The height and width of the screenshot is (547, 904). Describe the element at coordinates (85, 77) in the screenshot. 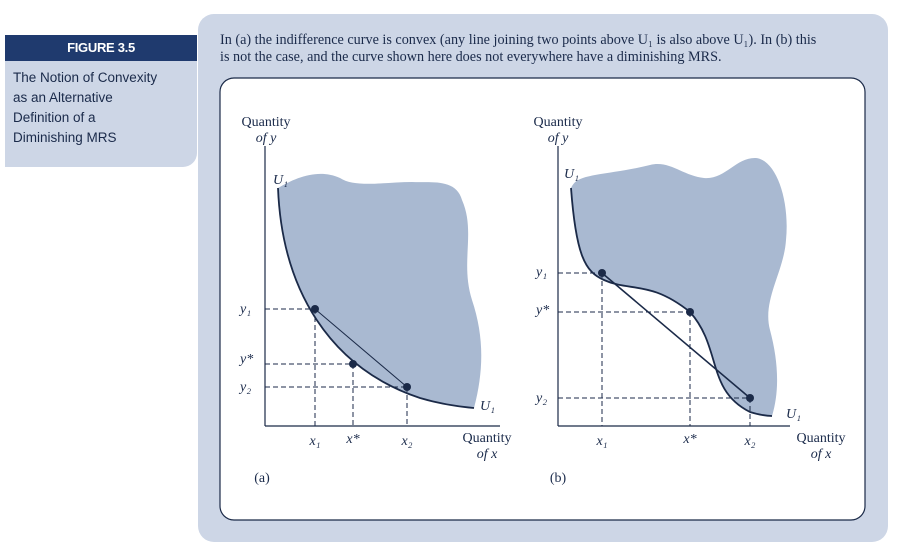

I see `figure-title-line: The Notion of Convexity` at that location.